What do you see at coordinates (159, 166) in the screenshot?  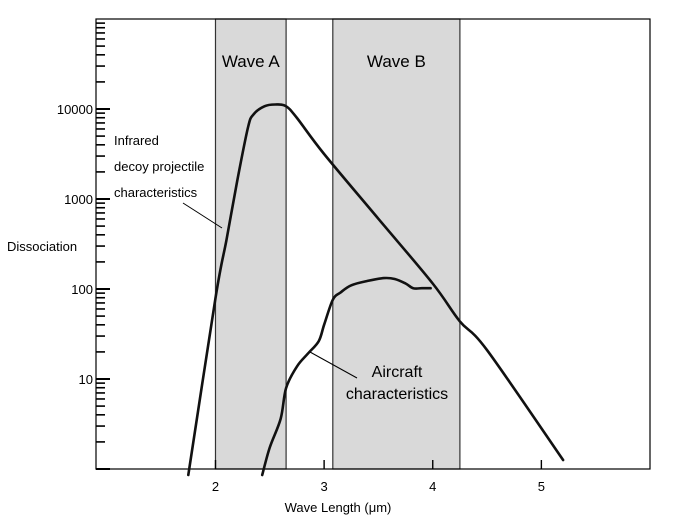 I see `decoy-annotation-line-2: decoy projectile` at bounding box center [159, 166].